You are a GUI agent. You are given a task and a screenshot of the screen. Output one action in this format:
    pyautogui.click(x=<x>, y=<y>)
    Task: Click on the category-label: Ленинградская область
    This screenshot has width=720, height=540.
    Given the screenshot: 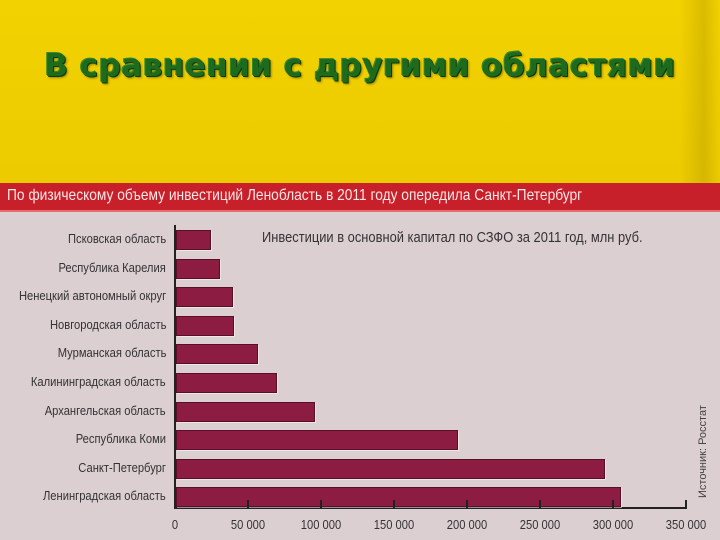 What is the action you would take?
    pyautogui.click(x=104, y=496)
    